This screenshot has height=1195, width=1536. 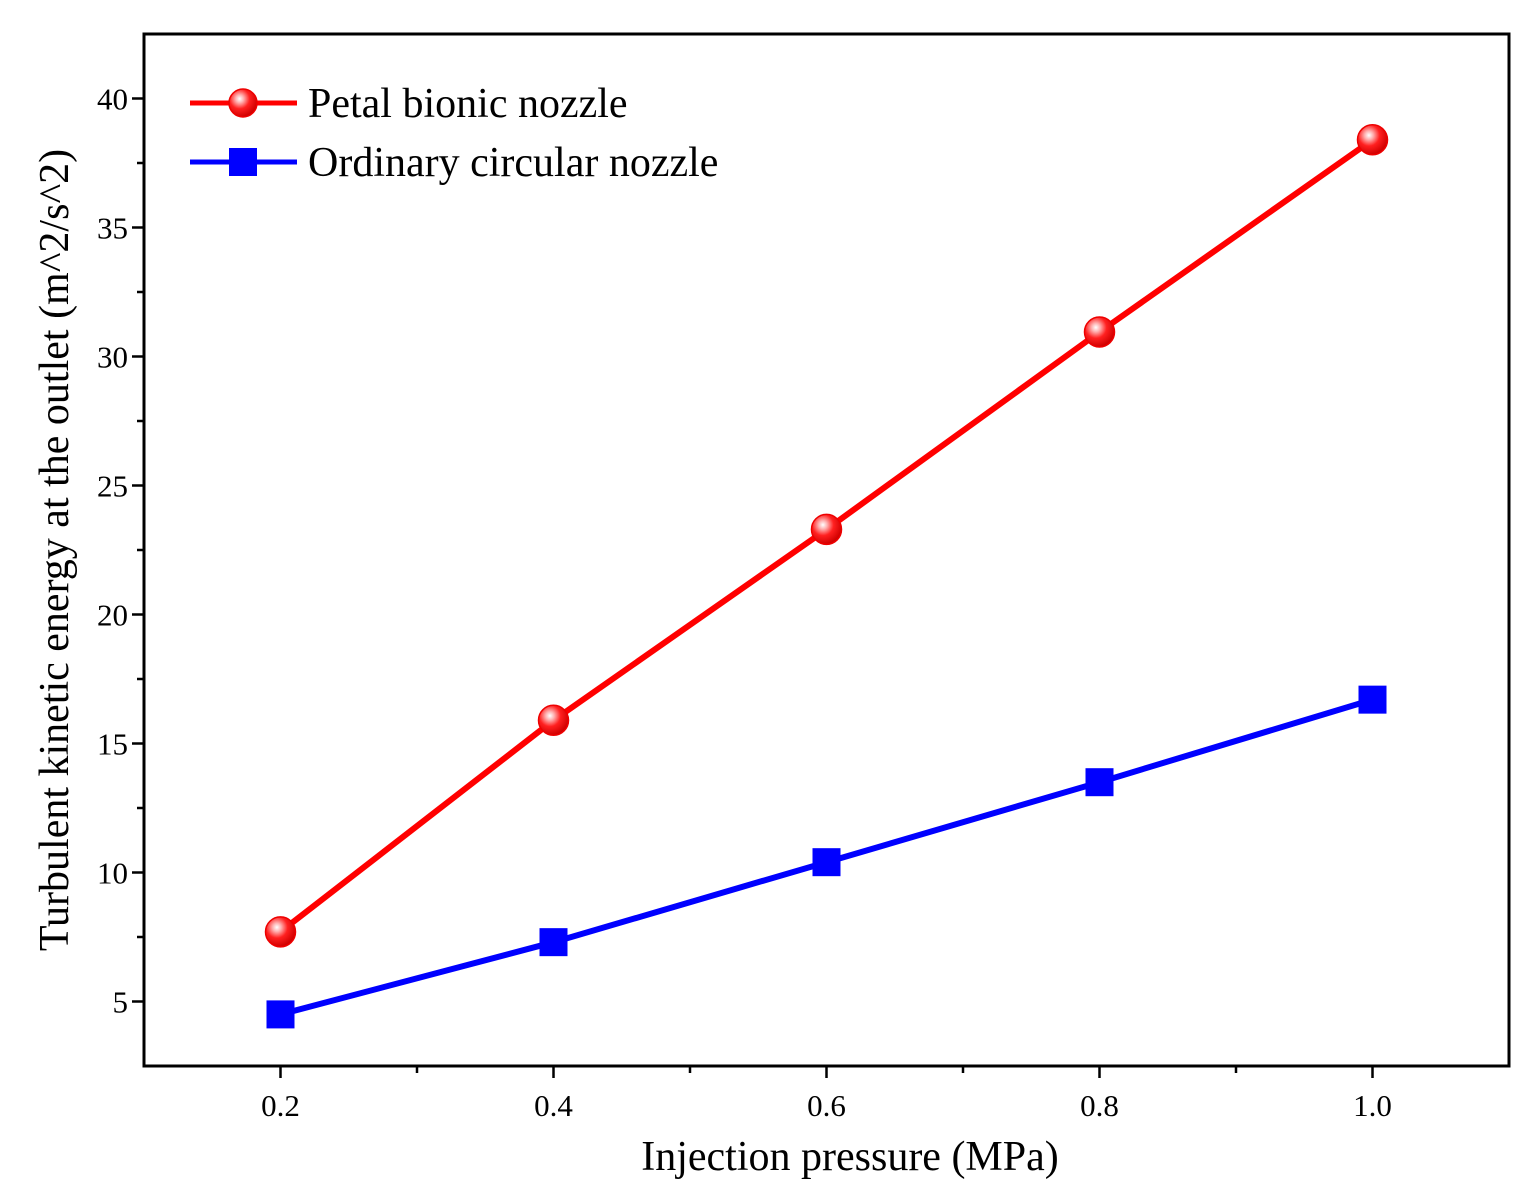 I want to click on legend-label-ordinary: Ordinary circular nozzle, so click(x=513, y=163).